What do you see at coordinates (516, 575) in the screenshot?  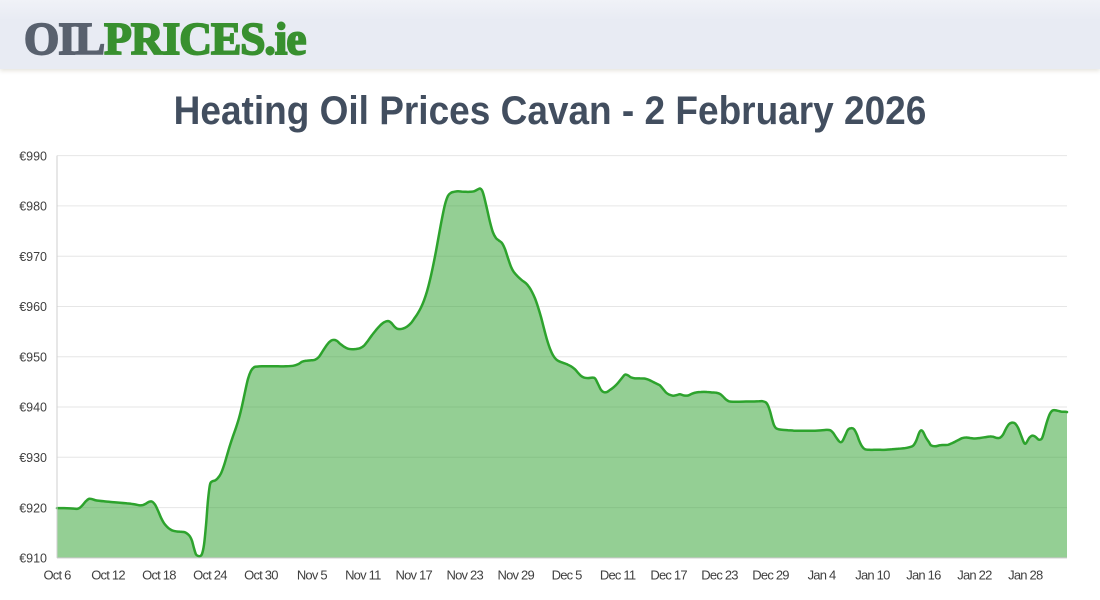 I see `svg-text: Nov 29` at bounding box center [516, 575].